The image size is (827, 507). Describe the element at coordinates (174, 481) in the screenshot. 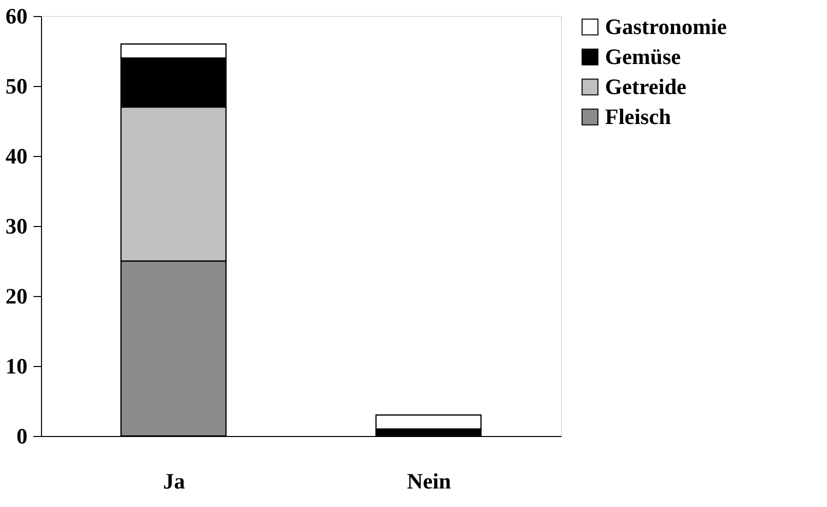

I see `x-tick-label: Ja` at that location.